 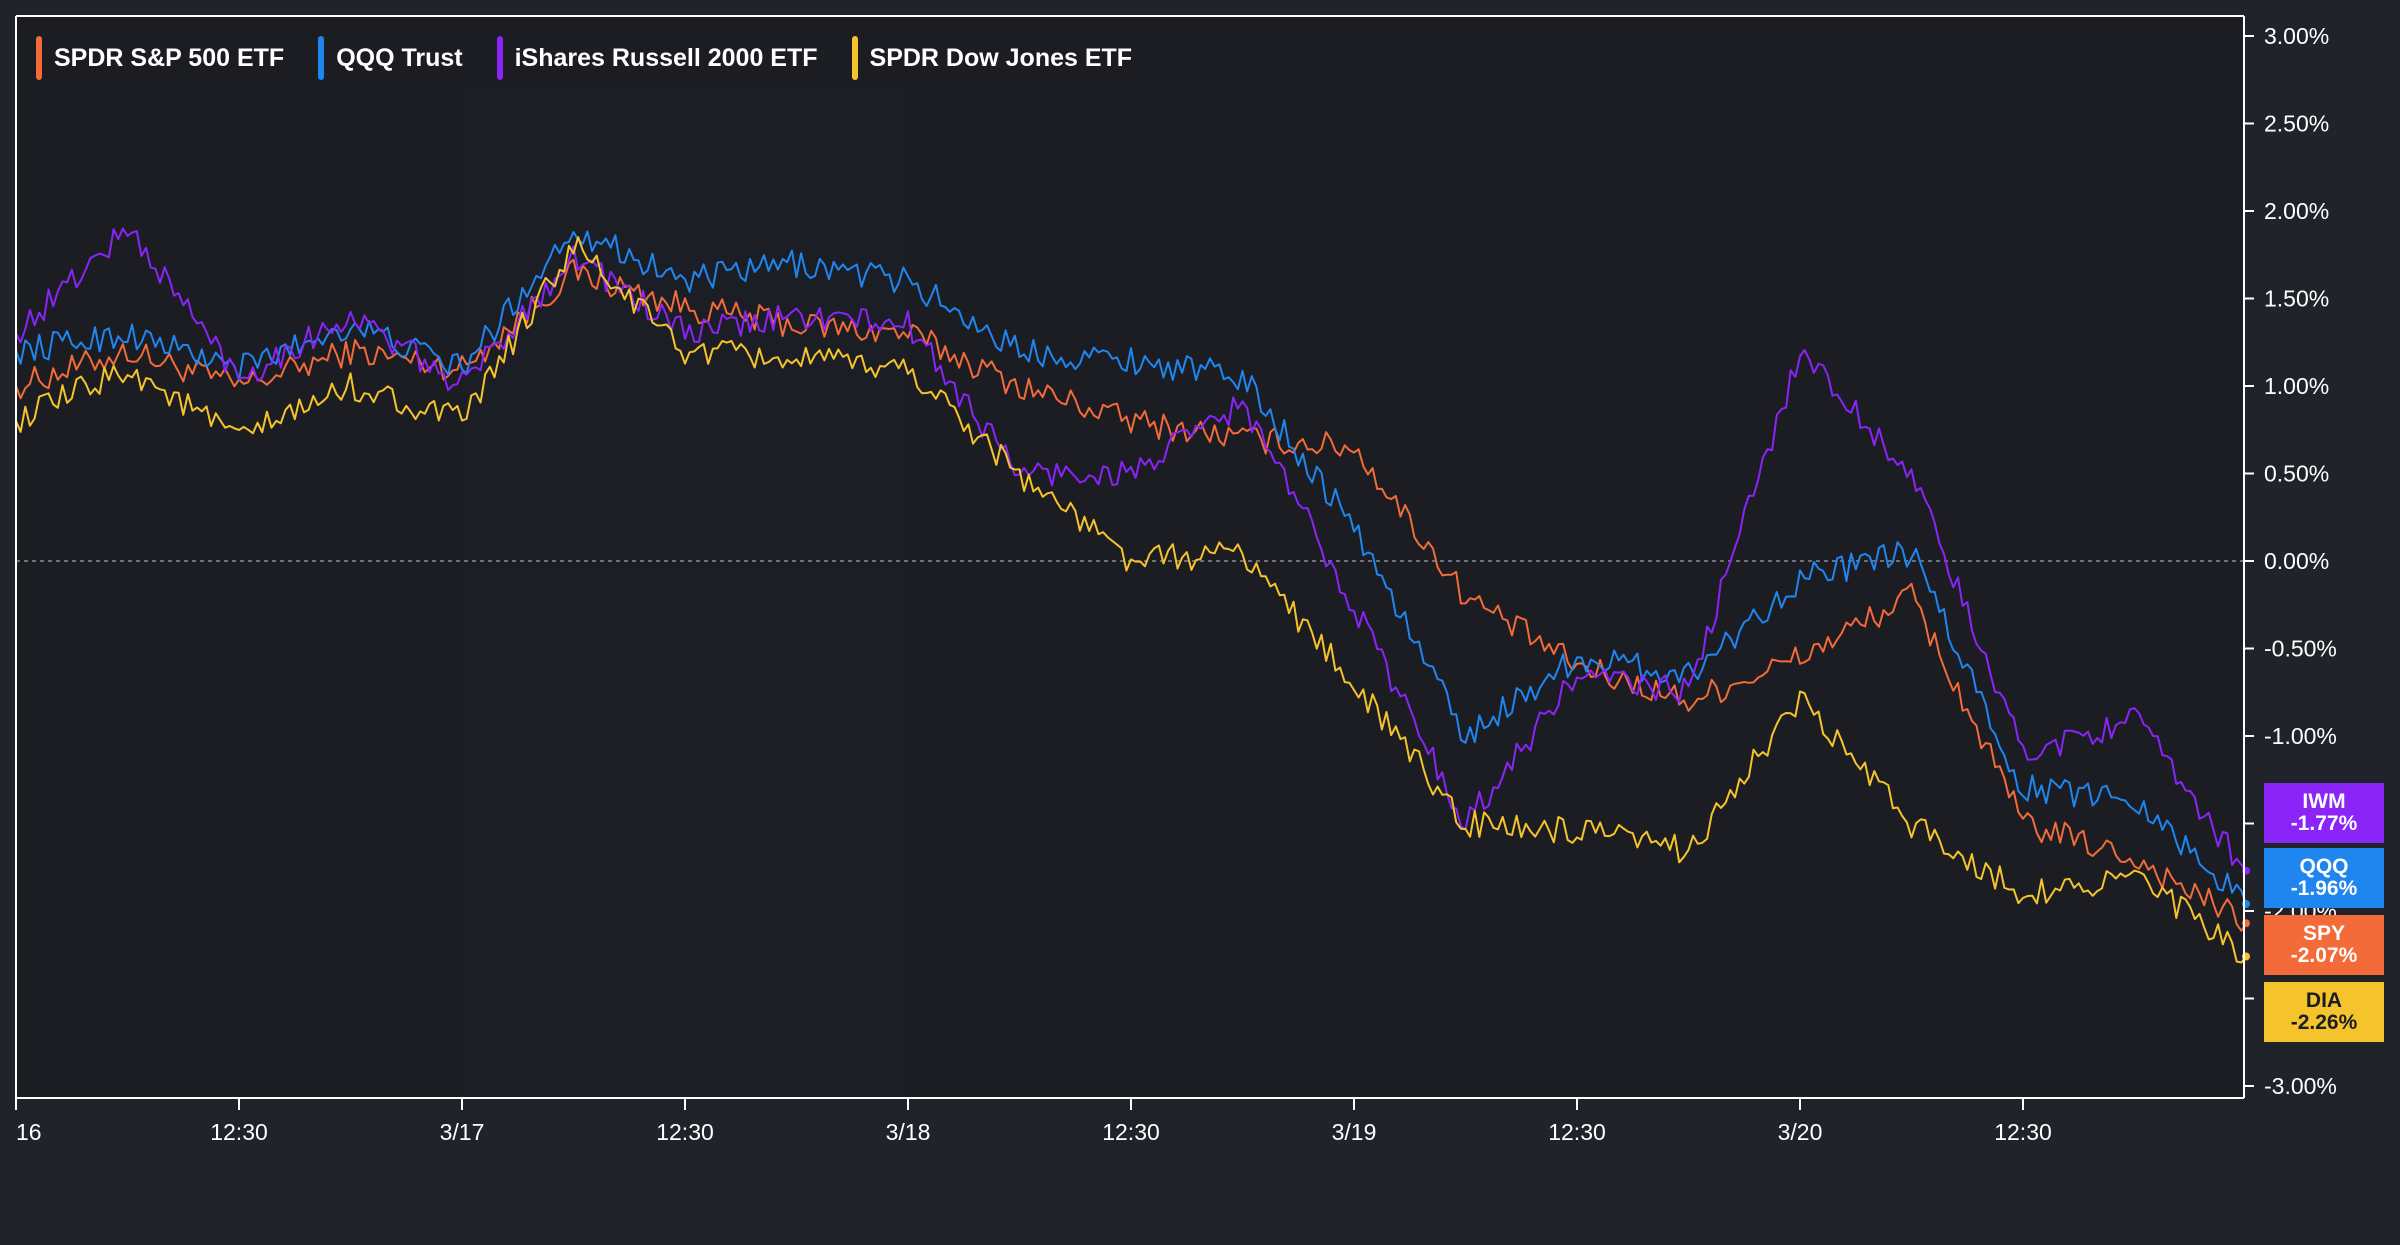 What do you see at coordinates (2324, 801) in the screenshot?
I see `badge-iwm-symbol: IWM` at bounding box center [2324, 801].